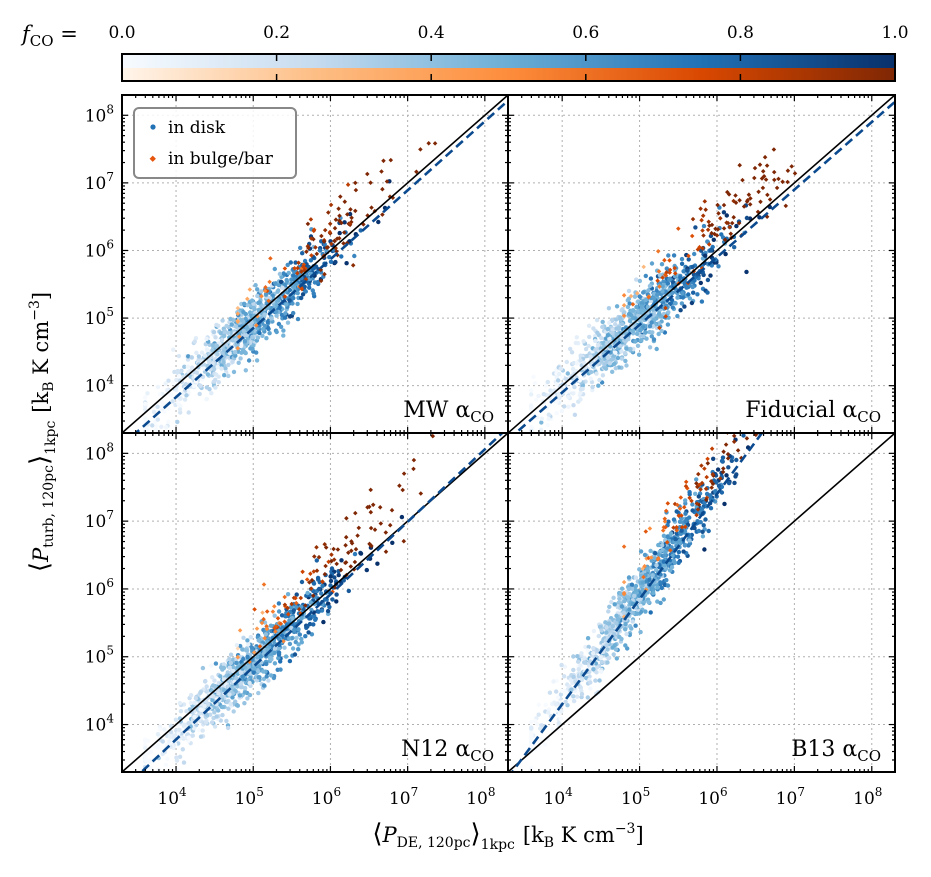 The image size is (931, 877). I want to click on y-tick-label: 106, so click(99, 588).